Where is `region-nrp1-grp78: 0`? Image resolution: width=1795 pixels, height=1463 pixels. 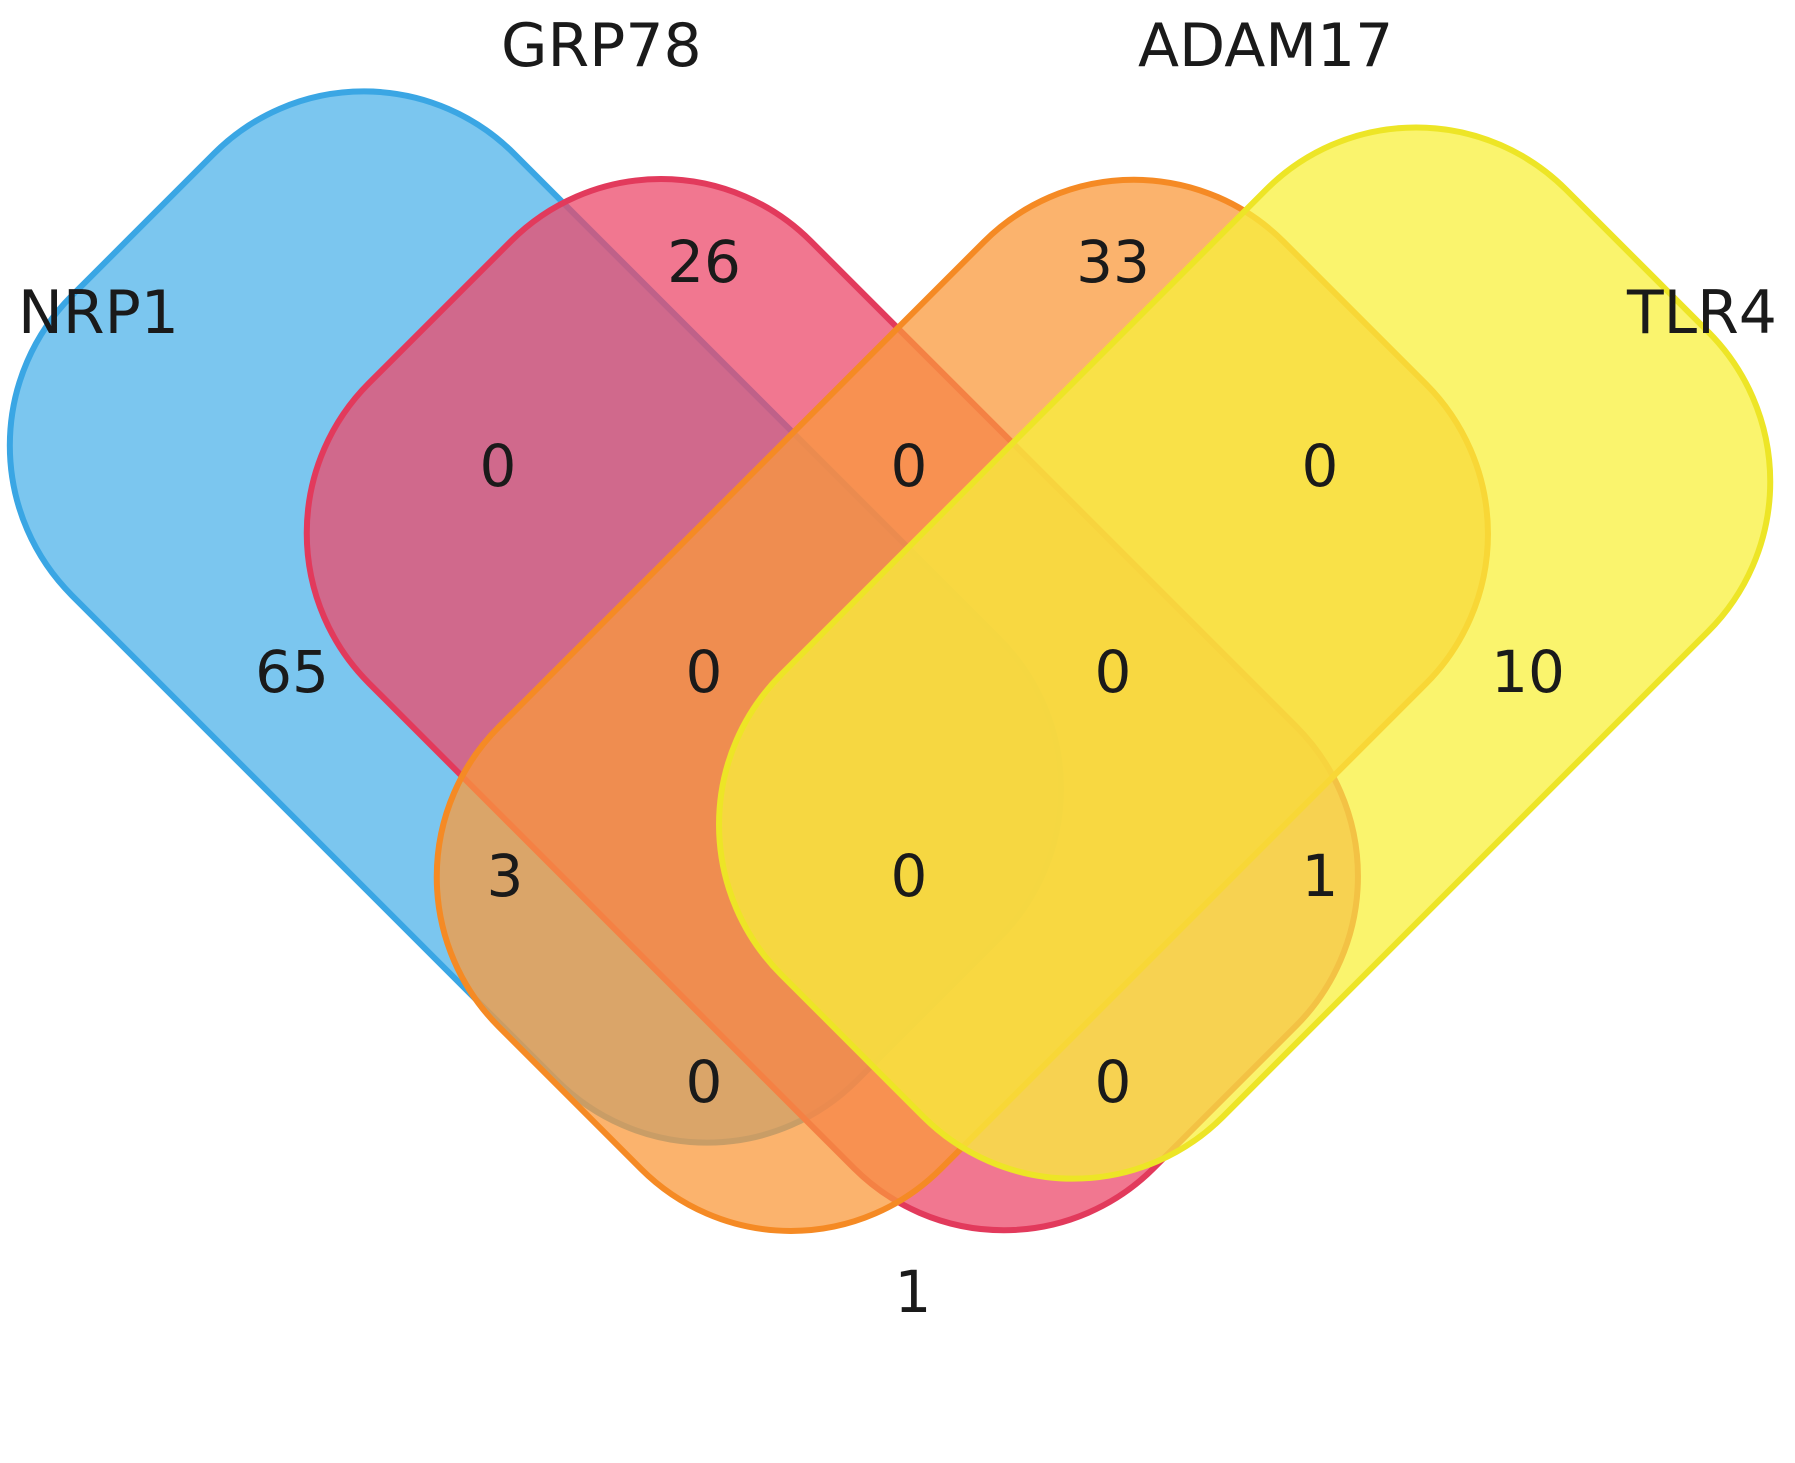
region-nrp1-grp78: 0 is located at coordinates (498, 466).